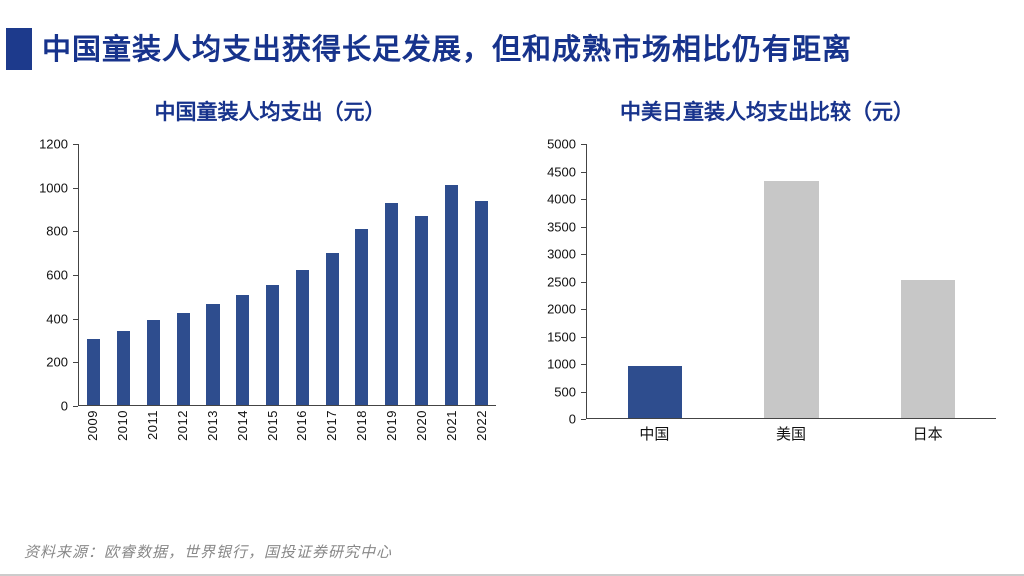  I want to click on x-axis-label: 2015, so click(272, 435).